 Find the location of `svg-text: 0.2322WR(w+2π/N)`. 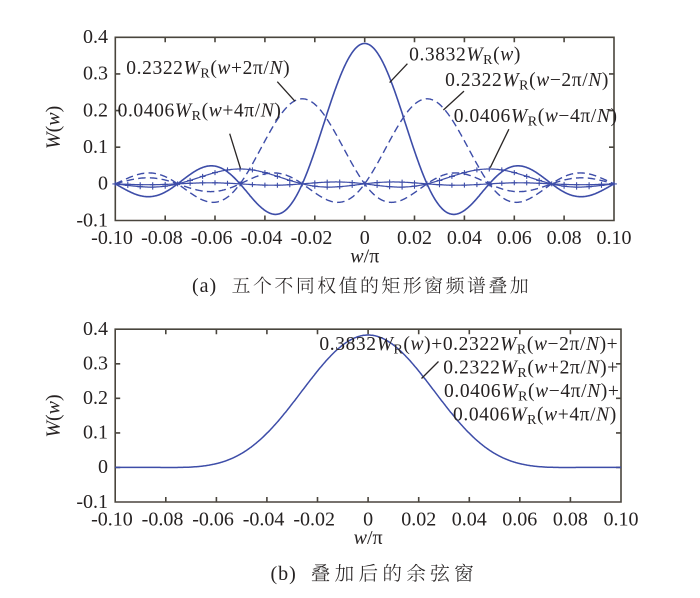

svg-text: 0.2322WR(w+2π/N) is located at coordinates (208, 70).